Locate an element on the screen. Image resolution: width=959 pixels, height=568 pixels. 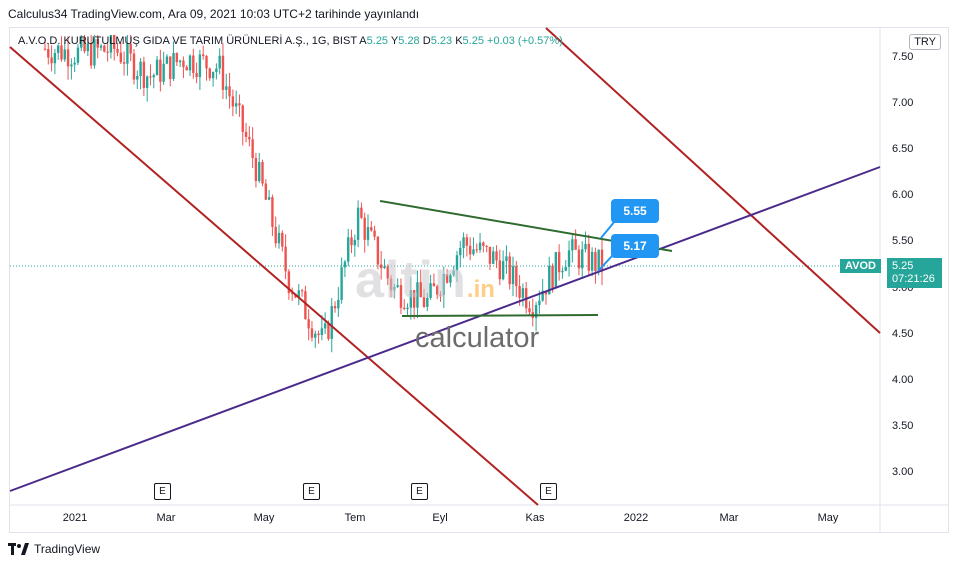
triangle-lower-line is located at coordinates (500, 315).